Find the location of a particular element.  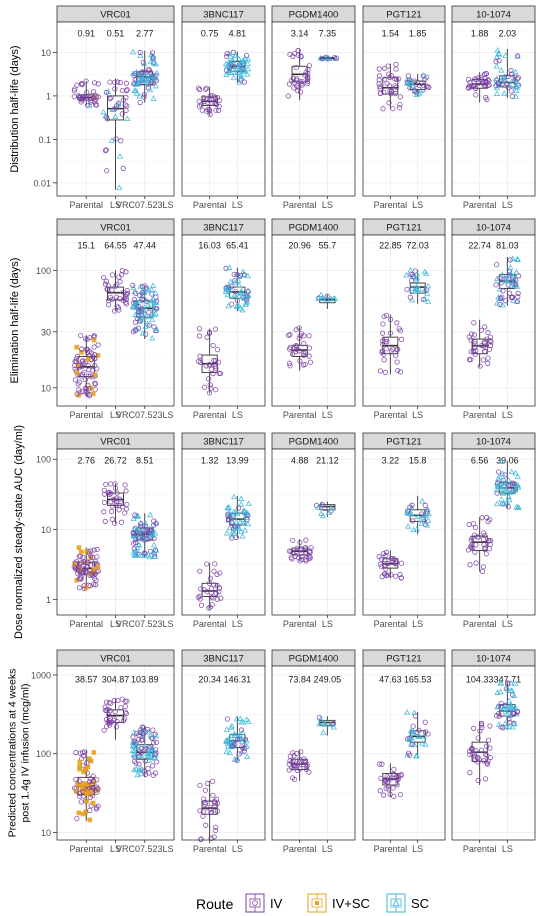

median-label: 22.85 is located at coordinates (390, 246).